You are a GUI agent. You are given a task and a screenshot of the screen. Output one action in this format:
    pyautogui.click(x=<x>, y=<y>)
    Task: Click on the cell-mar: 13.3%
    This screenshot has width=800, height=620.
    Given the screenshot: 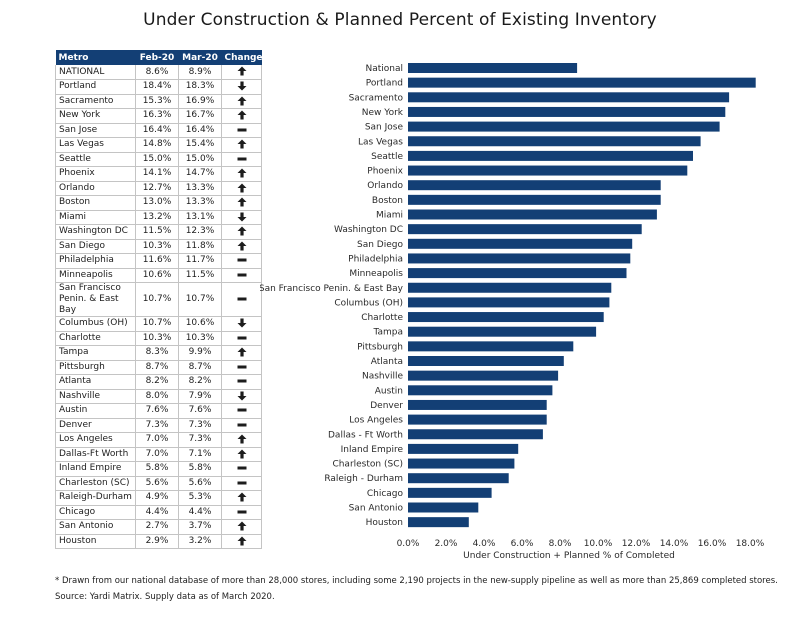 What is the action you would take?
    pyautogui.click(x=200, y=203)
    